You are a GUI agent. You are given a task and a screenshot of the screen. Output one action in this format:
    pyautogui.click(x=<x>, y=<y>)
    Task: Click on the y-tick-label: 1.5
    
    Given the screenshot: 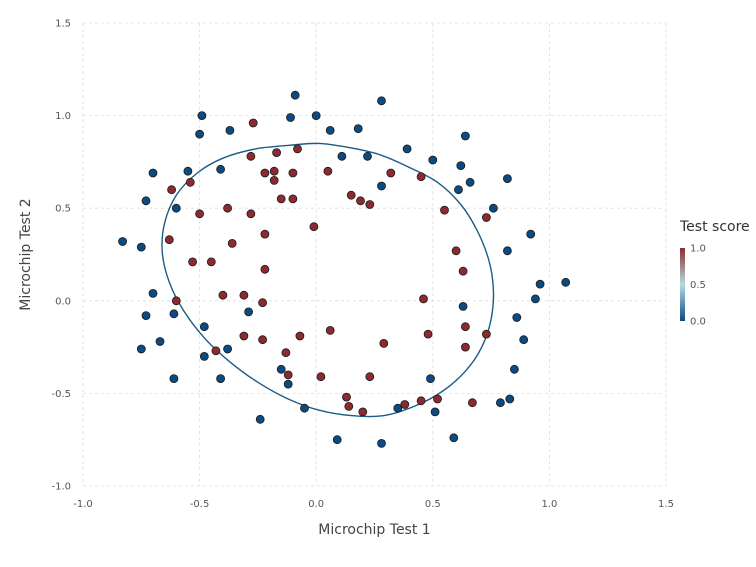 What is the action you would take?
    pyautogui.click(x=63, y=24)
    